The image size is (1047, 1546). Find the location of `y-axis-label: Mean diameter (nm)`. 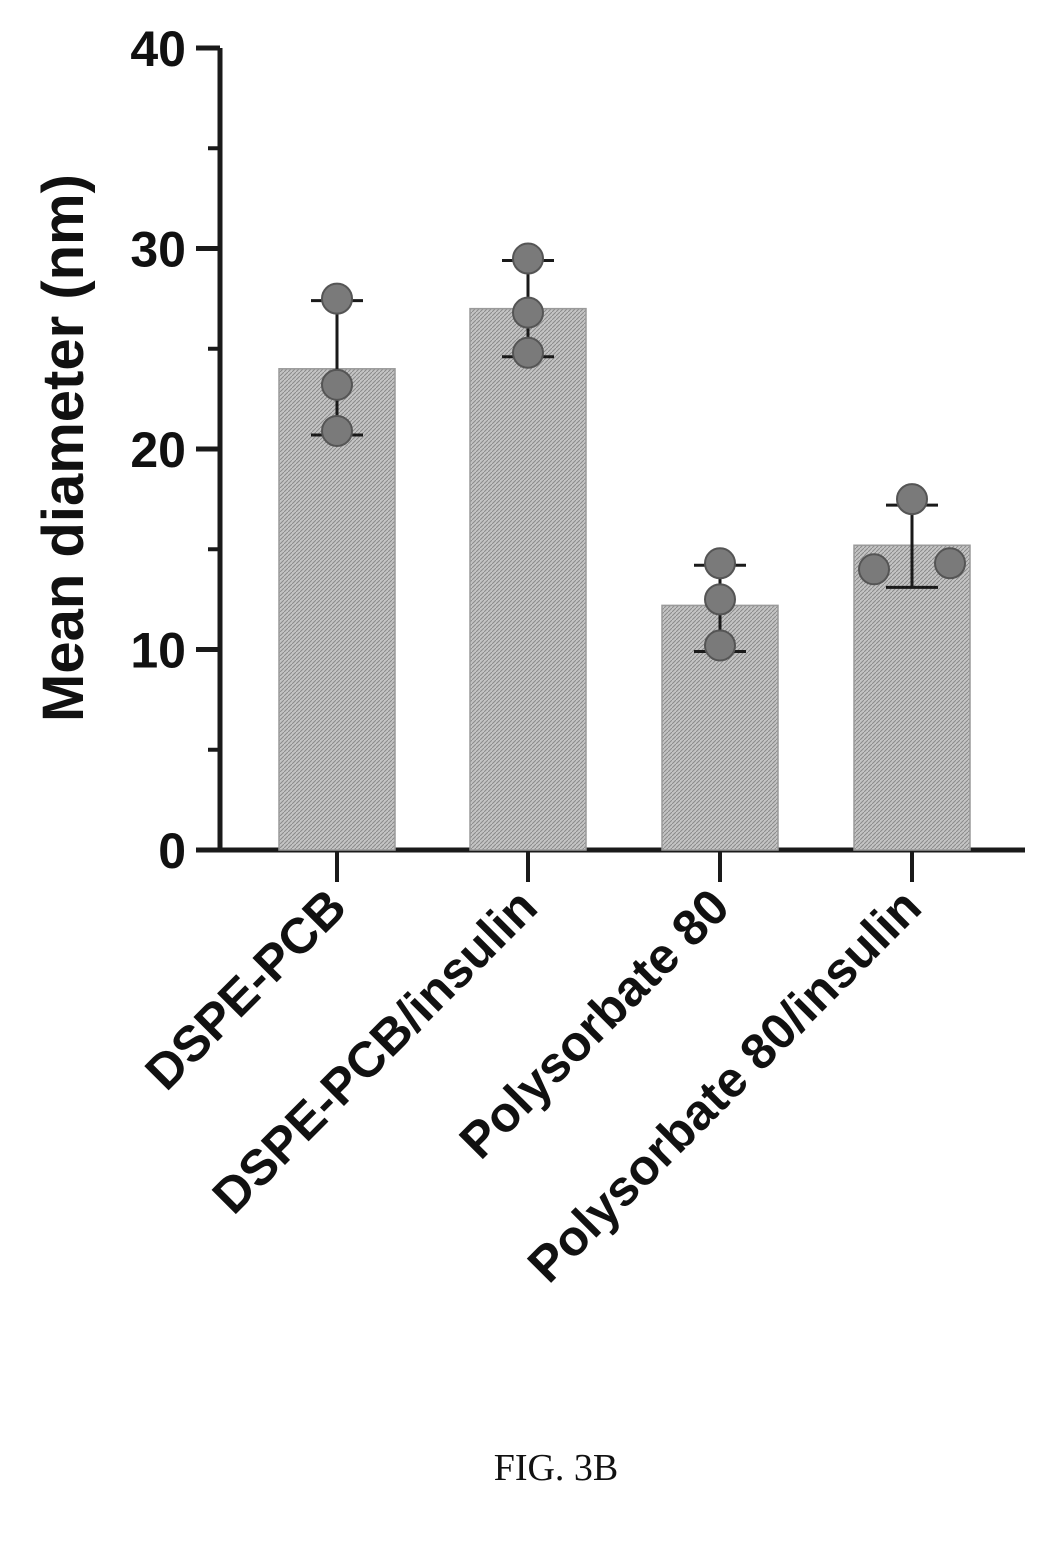

y-axis-label: Mean diameter (nm) is located at coordinates (63, 448).